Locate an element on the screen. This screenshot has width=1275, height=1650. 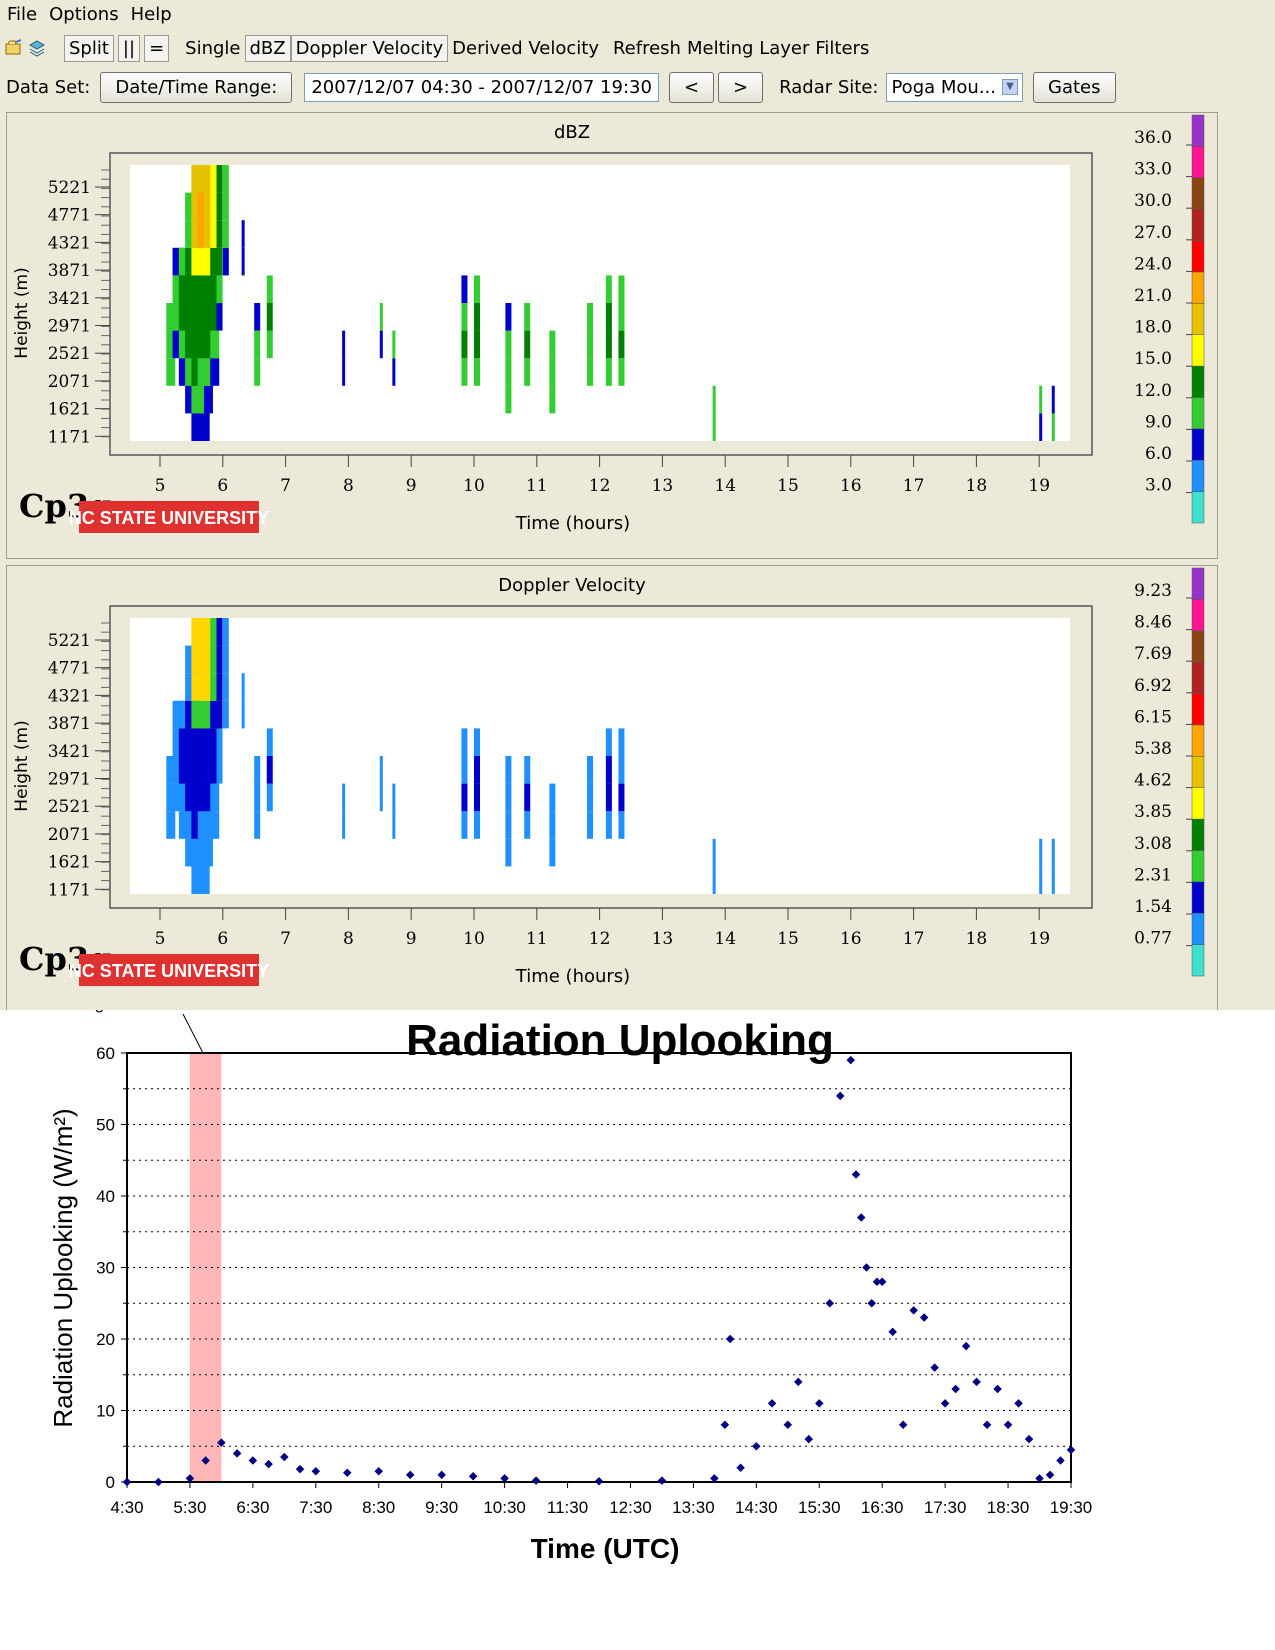
open-folder-icon is located at coordinates (14, 48).